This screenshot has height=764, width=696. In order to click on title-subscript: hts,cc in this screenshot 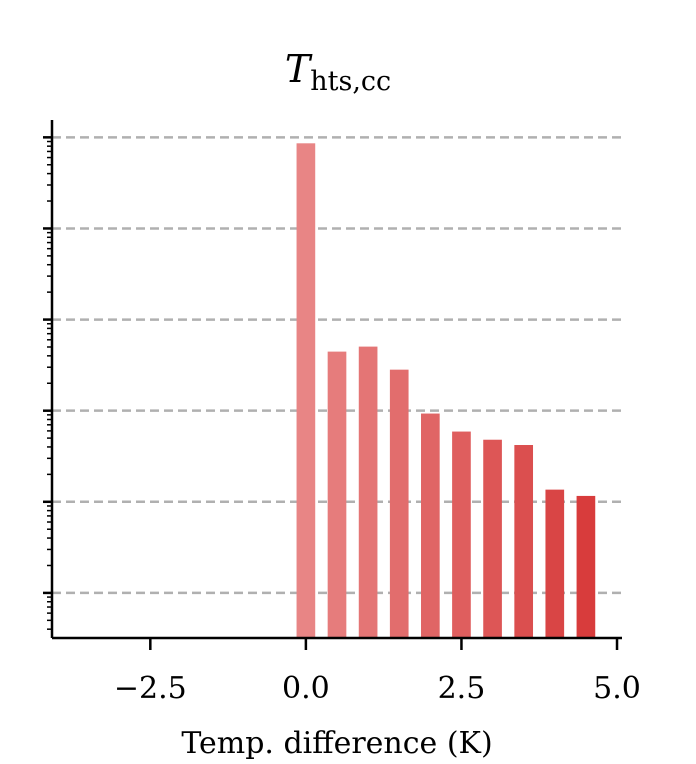, I will do `click(350, 81)`.